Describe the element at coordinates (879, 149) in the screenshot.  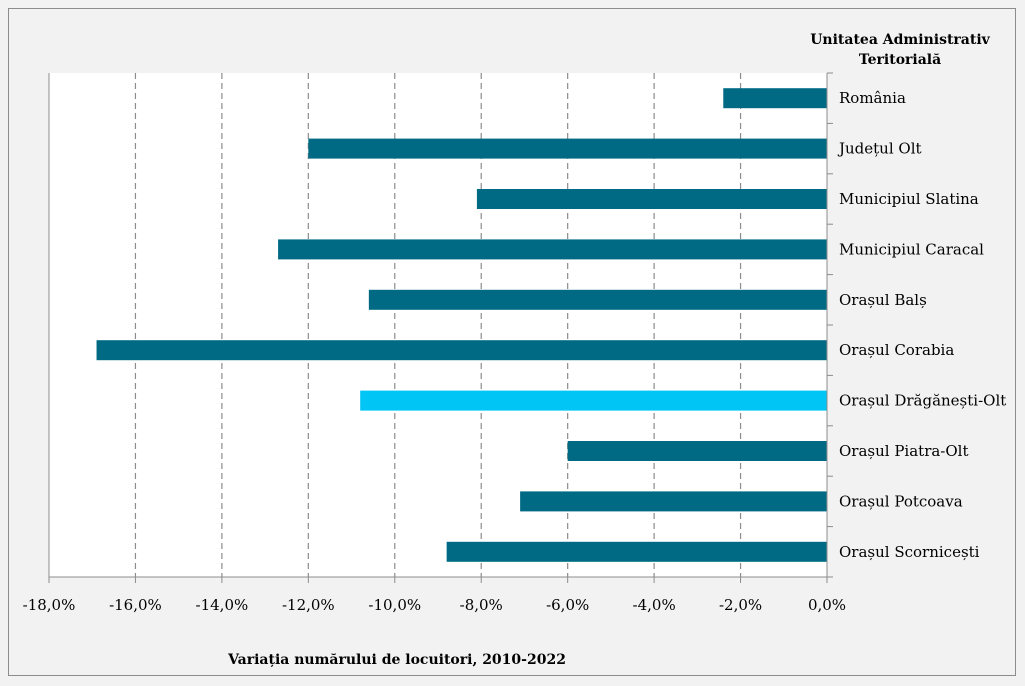
I see `category-label: Județul Olt` at that location.